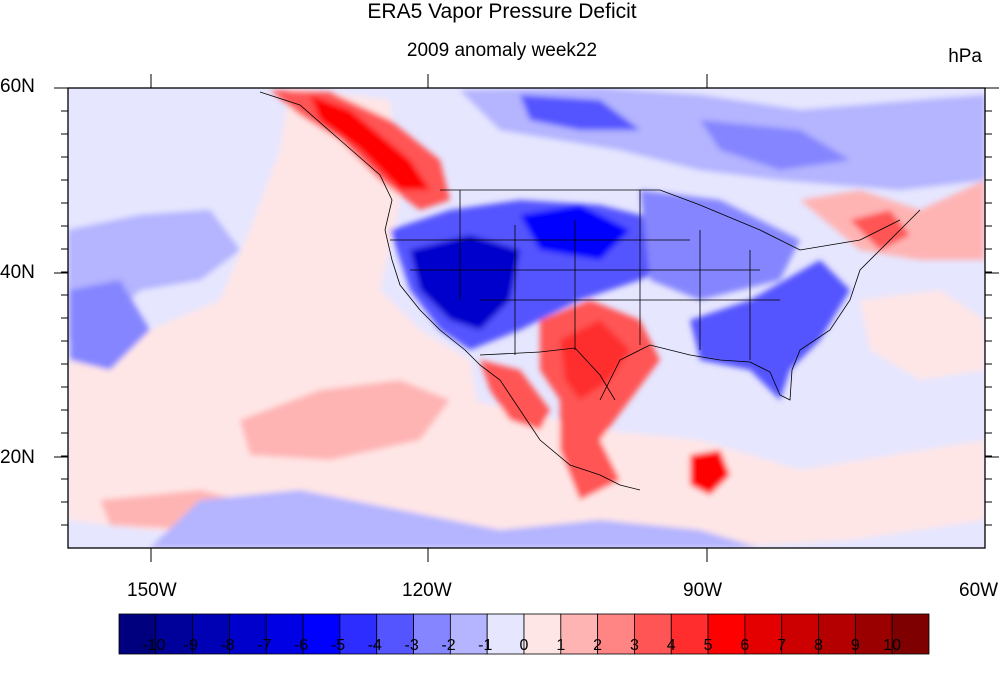 Image resolution: width=1004 pixels, height=681 pixels. What do you see at coordinates (745, 645) in the screenshot?
I see `colorbar-label: 6` at bounding box center [745, 645].